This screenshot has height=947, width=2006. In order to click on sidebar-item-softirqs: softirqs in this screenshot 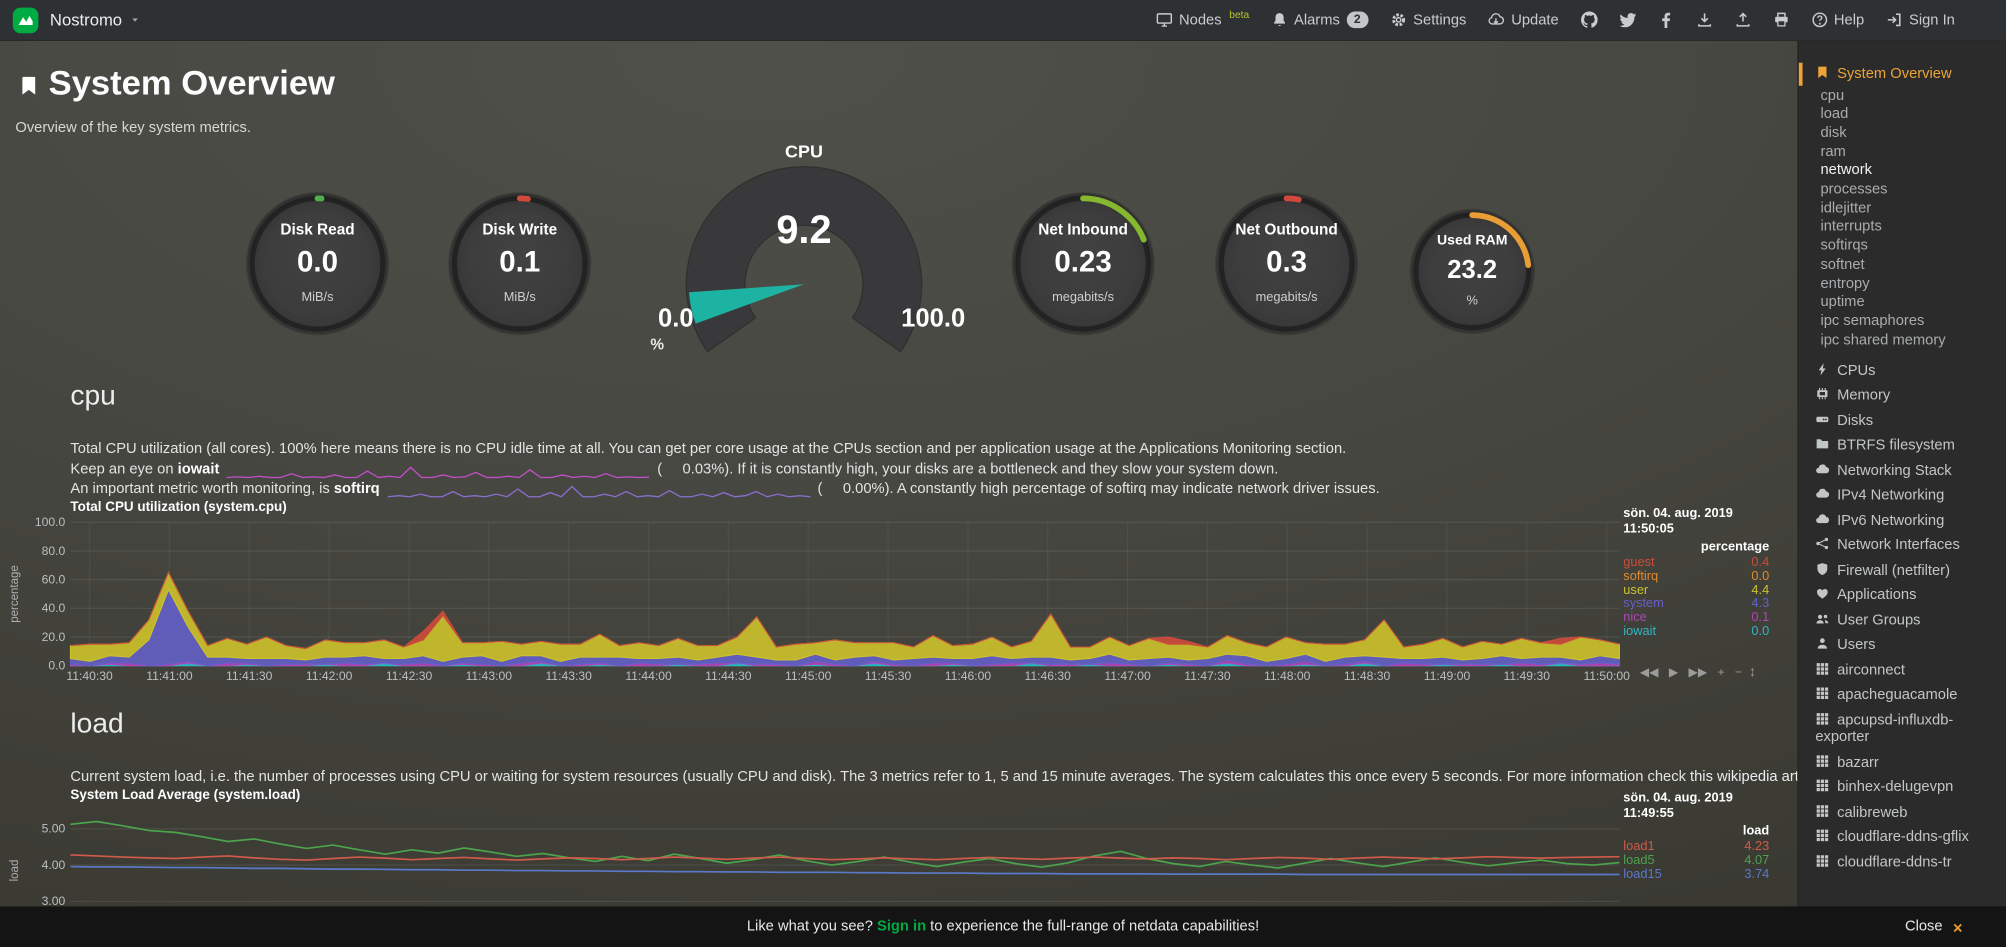, I will do `click(1902, 246)`.